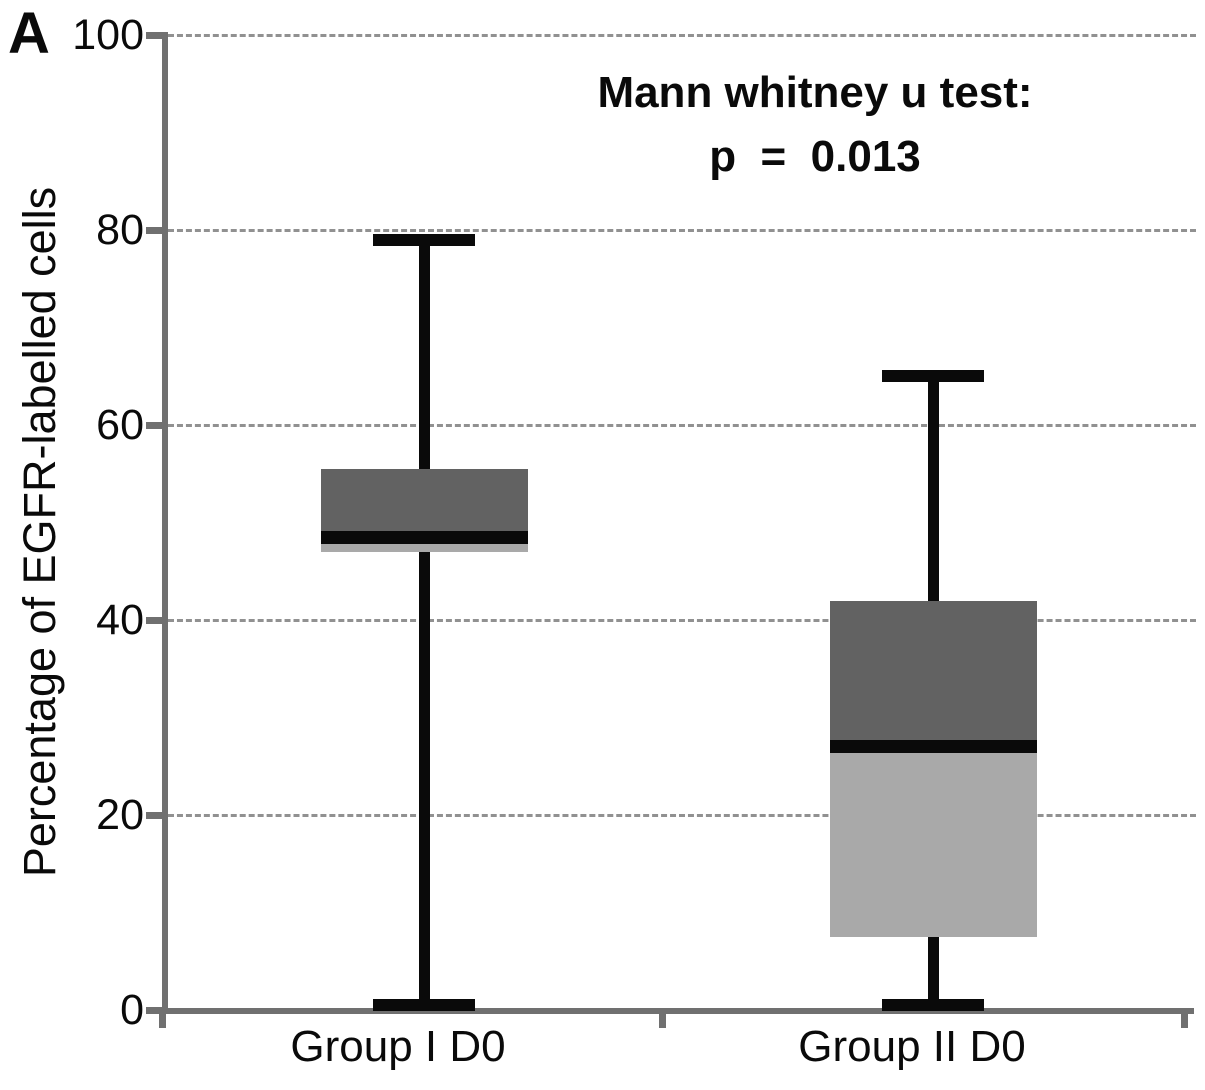  I want to click on y-tick-label-60: 60, so click(120, 425).